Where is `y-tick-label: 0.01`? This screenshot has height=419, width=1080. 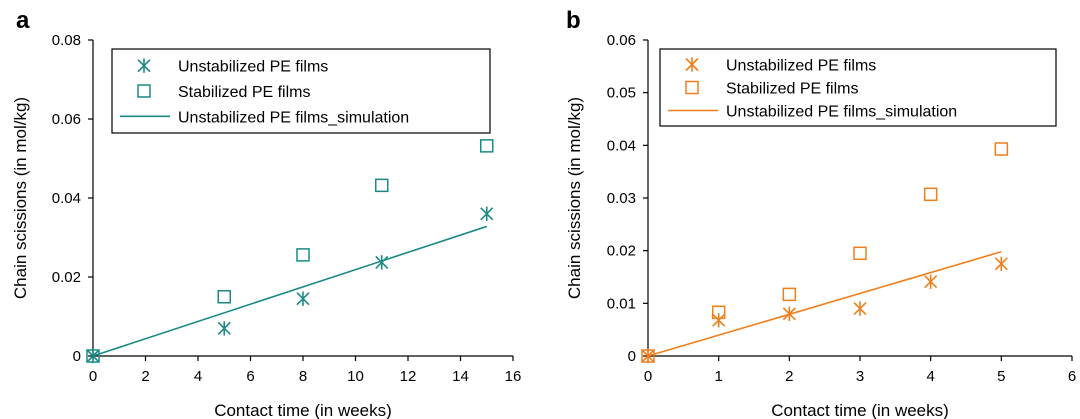
y-tick-label: 0.01 is located at coordinates (621, 303).